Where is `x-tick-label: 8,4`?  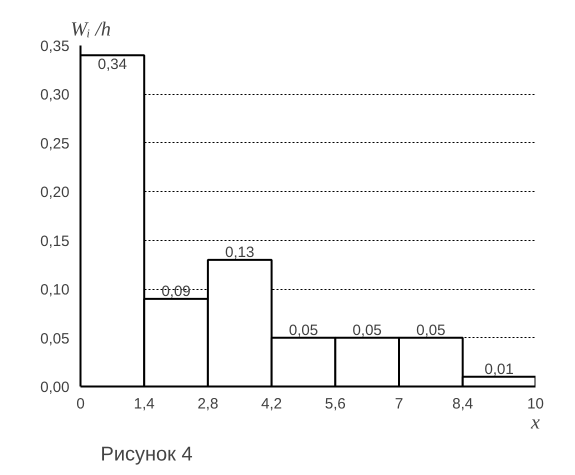
x-tick-label: 8,4 is located at coordinates (463, 404).